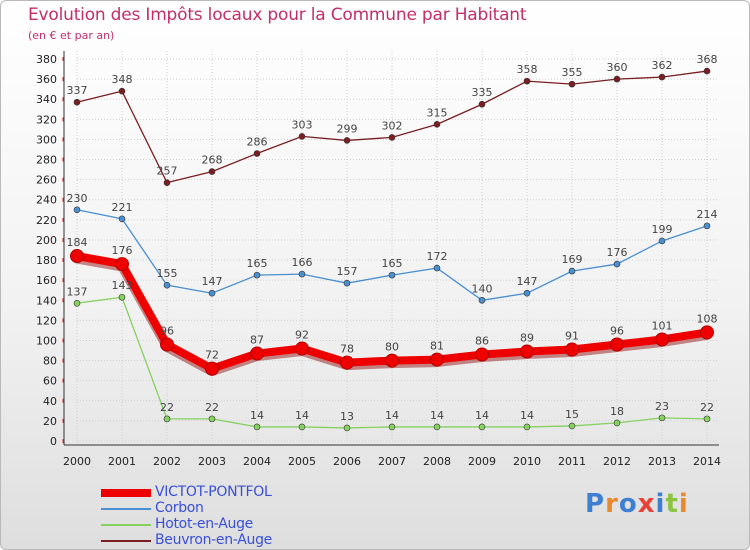  I want to click on data-label-victot-pontfol: 86, so click(482, 341).